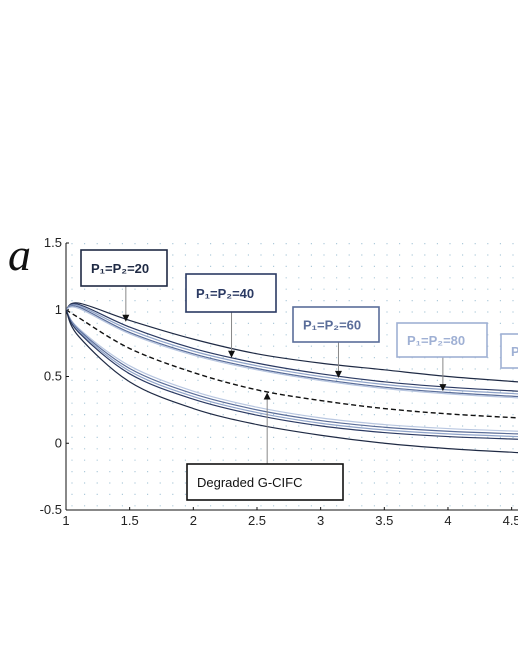 The height and width of the screenshot is (670, 518). Describe the element at coordinates (53, 242) in the screenshot. I see `y-tick-label: 1.5` at that location.